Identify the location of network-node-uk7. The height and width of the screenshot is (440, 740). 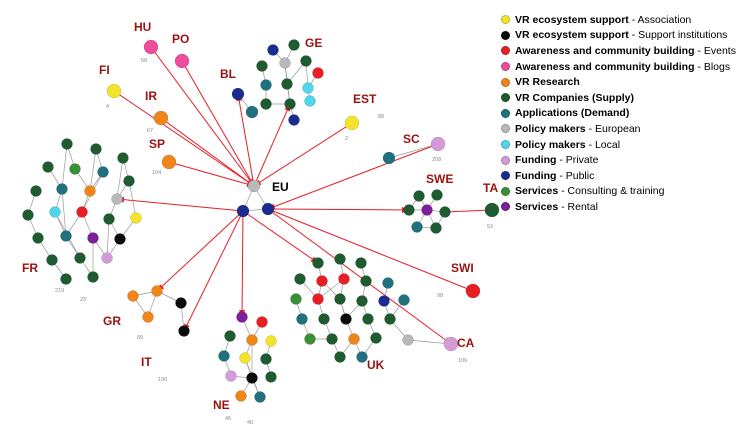
(388, 283).